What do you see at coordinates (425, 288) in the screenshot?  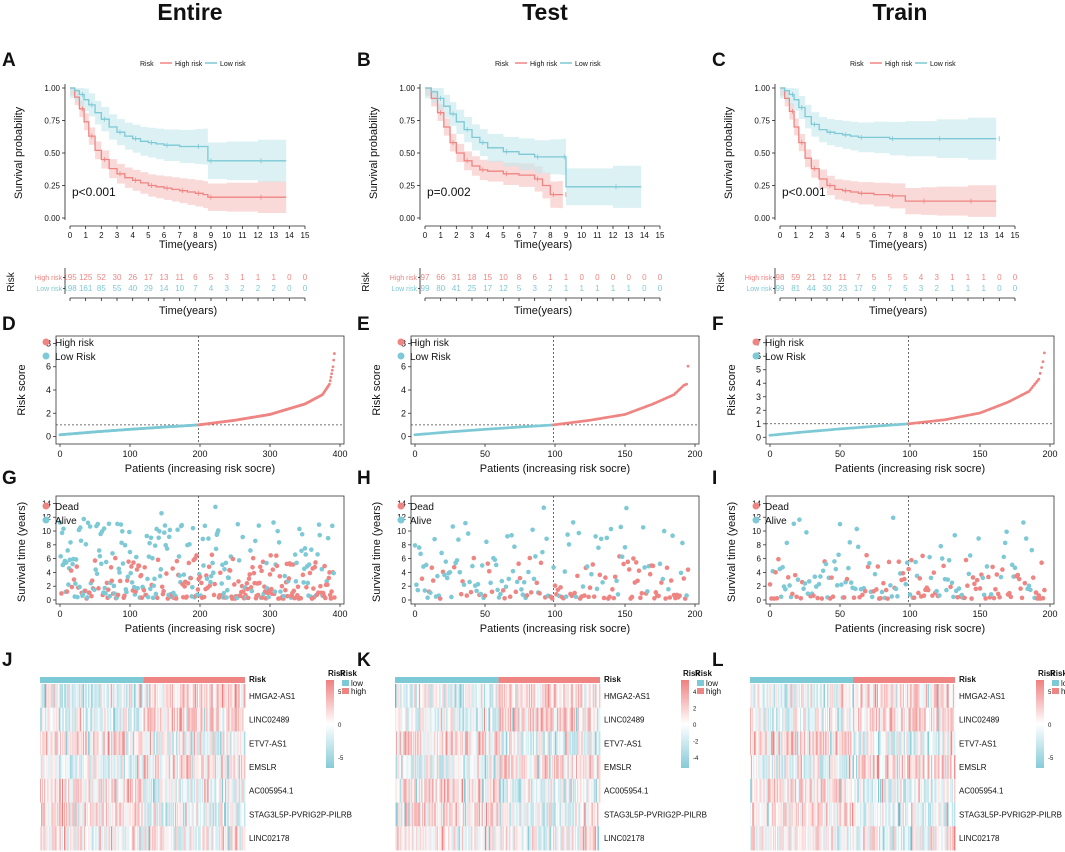 I see `risk-count: 99` at bounding box center [425, 288].